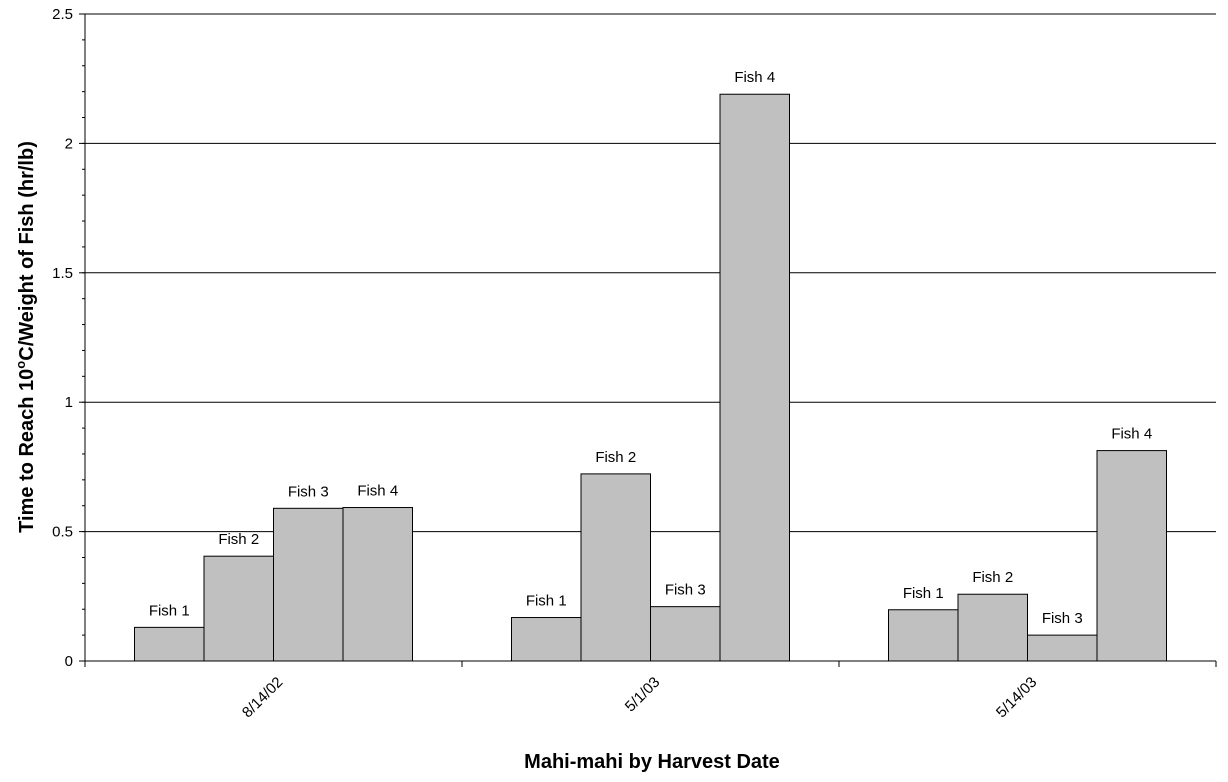  What do you see at coordinates (69, 402) in the screenshot?
I see `y-tick-label: 1` at bounding box center [69, 402].